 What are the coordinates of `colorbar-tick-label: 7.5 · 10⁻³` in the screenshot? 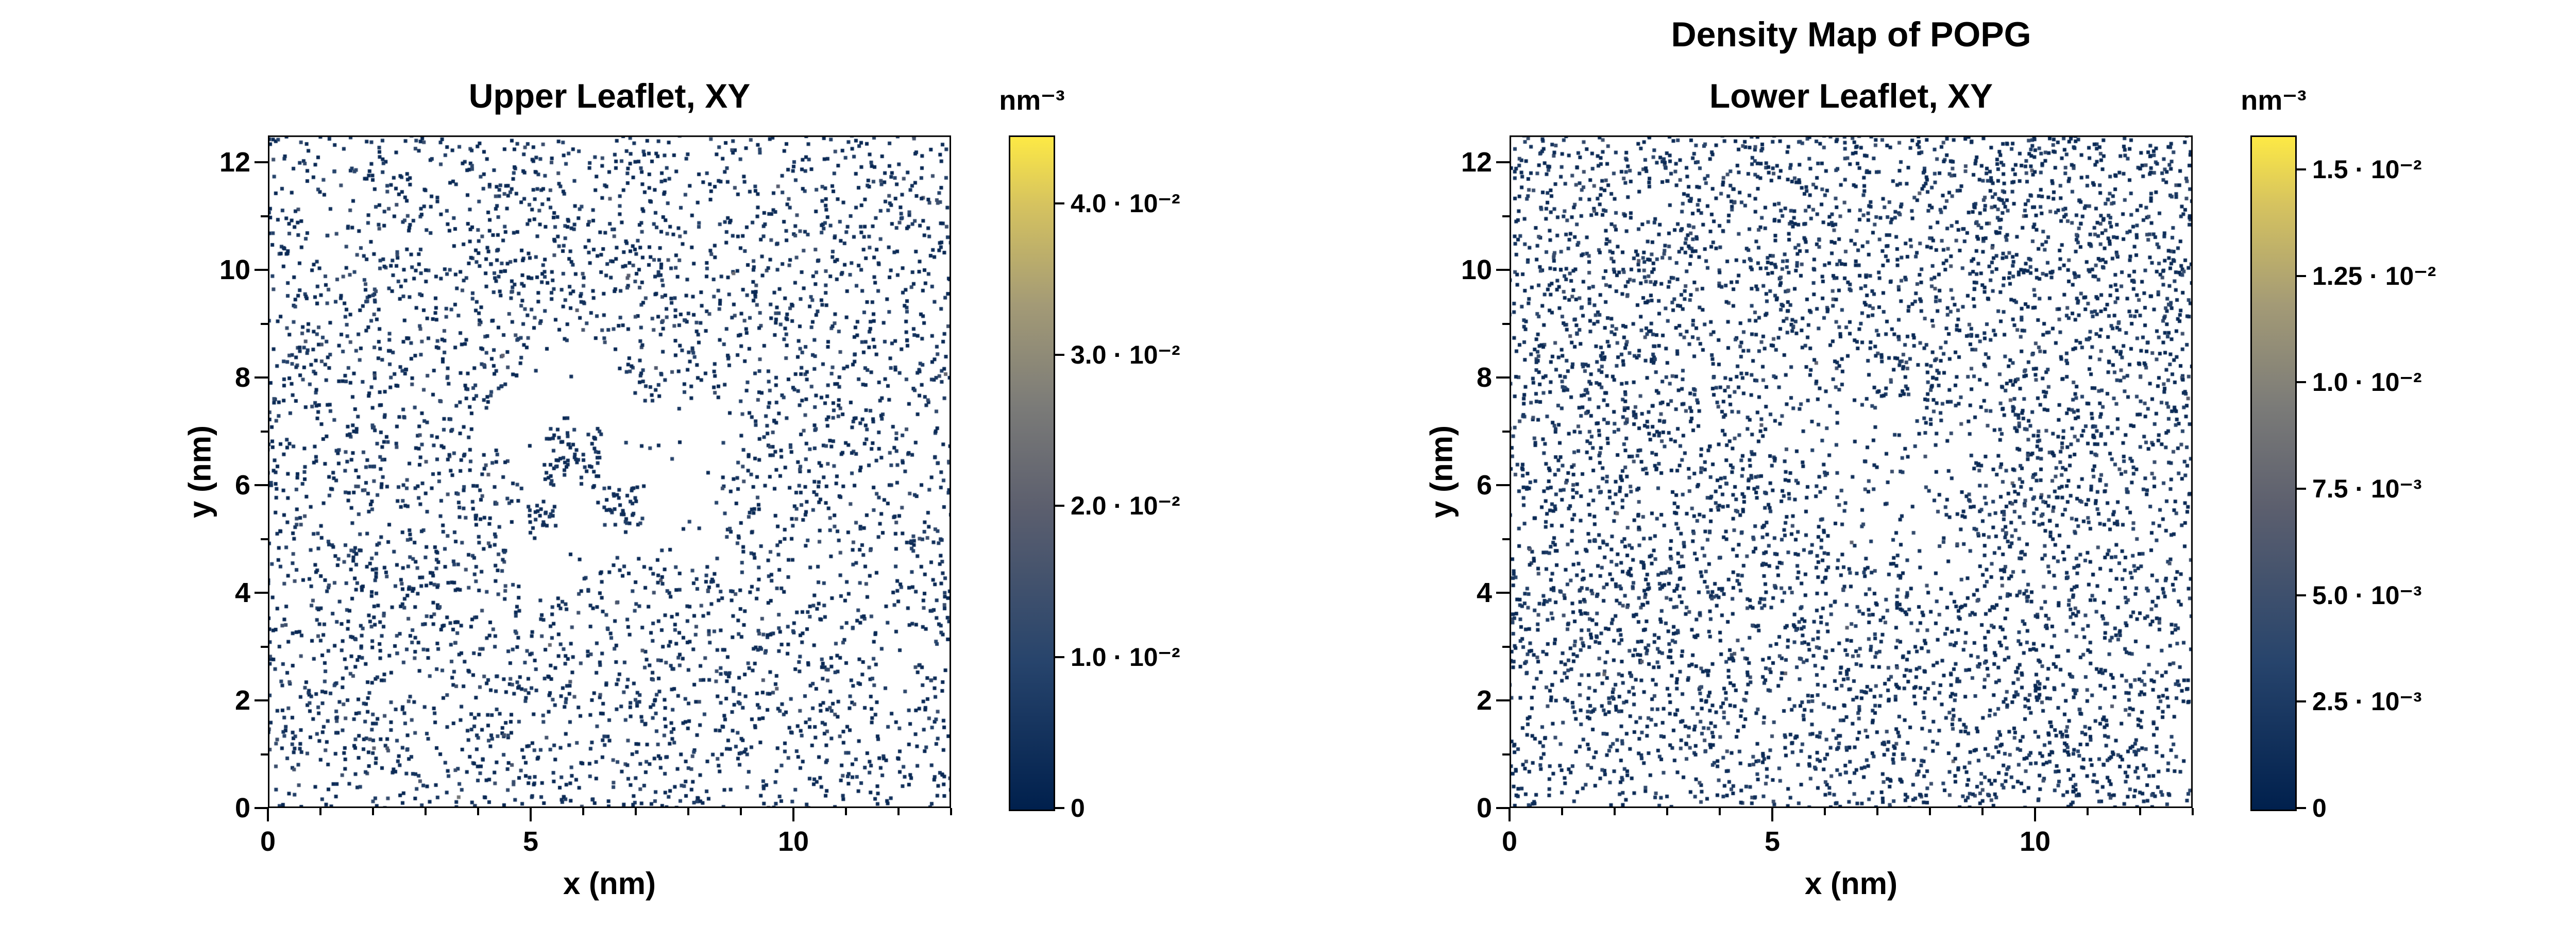 It's located at (2367, 489).